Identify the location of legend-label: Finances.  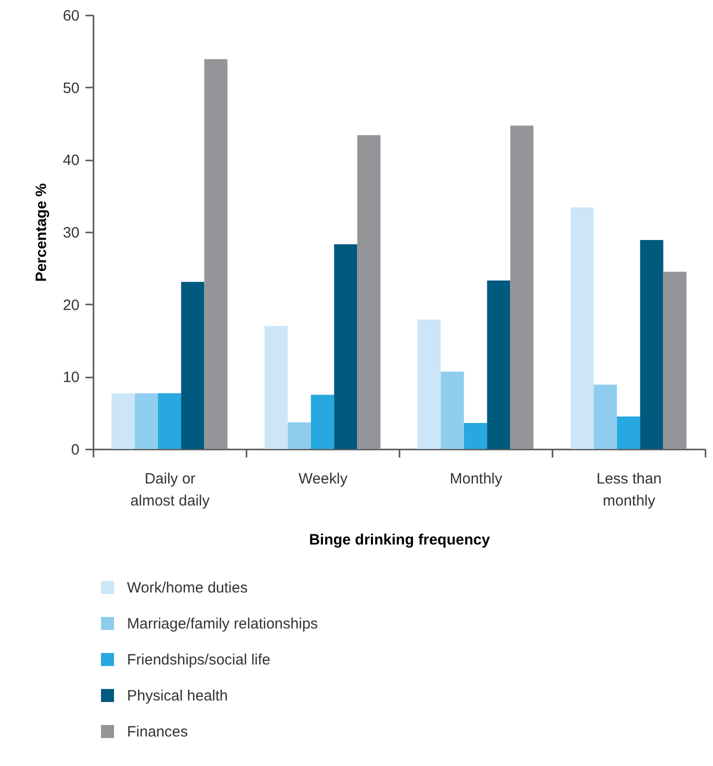
(157, 732).